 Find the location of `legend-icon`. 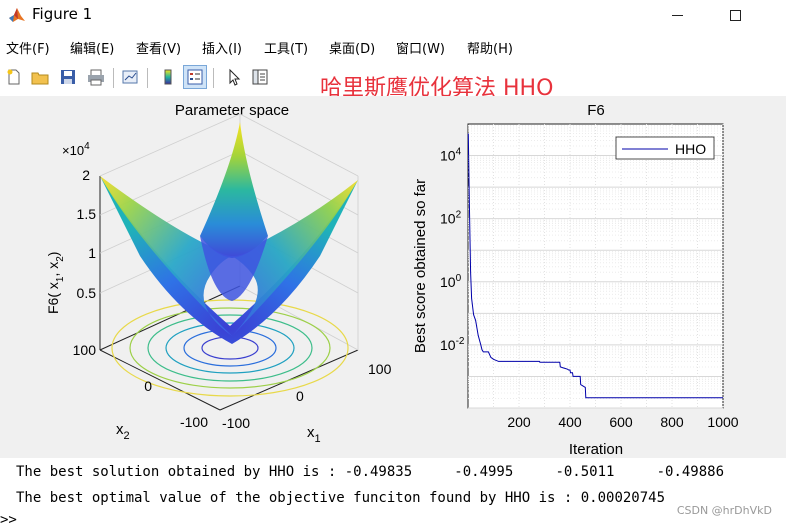

legend-icon is located at coordinates (195, 77).